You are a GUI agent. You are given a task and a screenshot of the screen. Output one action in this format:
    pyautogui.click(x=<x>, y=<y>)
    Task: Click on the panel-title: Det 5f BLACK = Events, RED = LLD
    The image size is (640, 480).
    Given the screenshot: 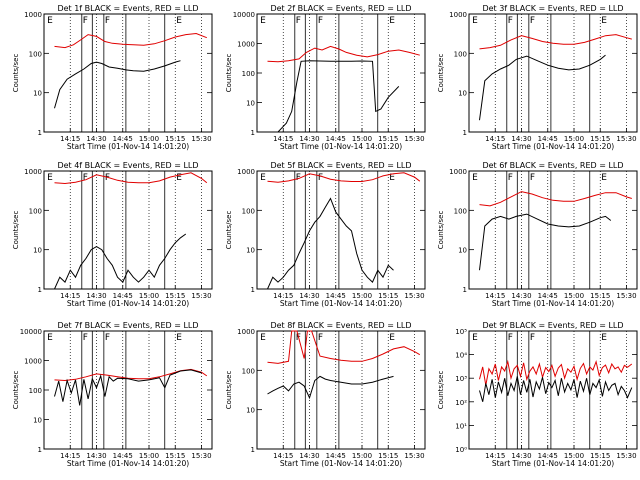 What is the action you would take?
    pyautogui.click(x=340, y=165)
    